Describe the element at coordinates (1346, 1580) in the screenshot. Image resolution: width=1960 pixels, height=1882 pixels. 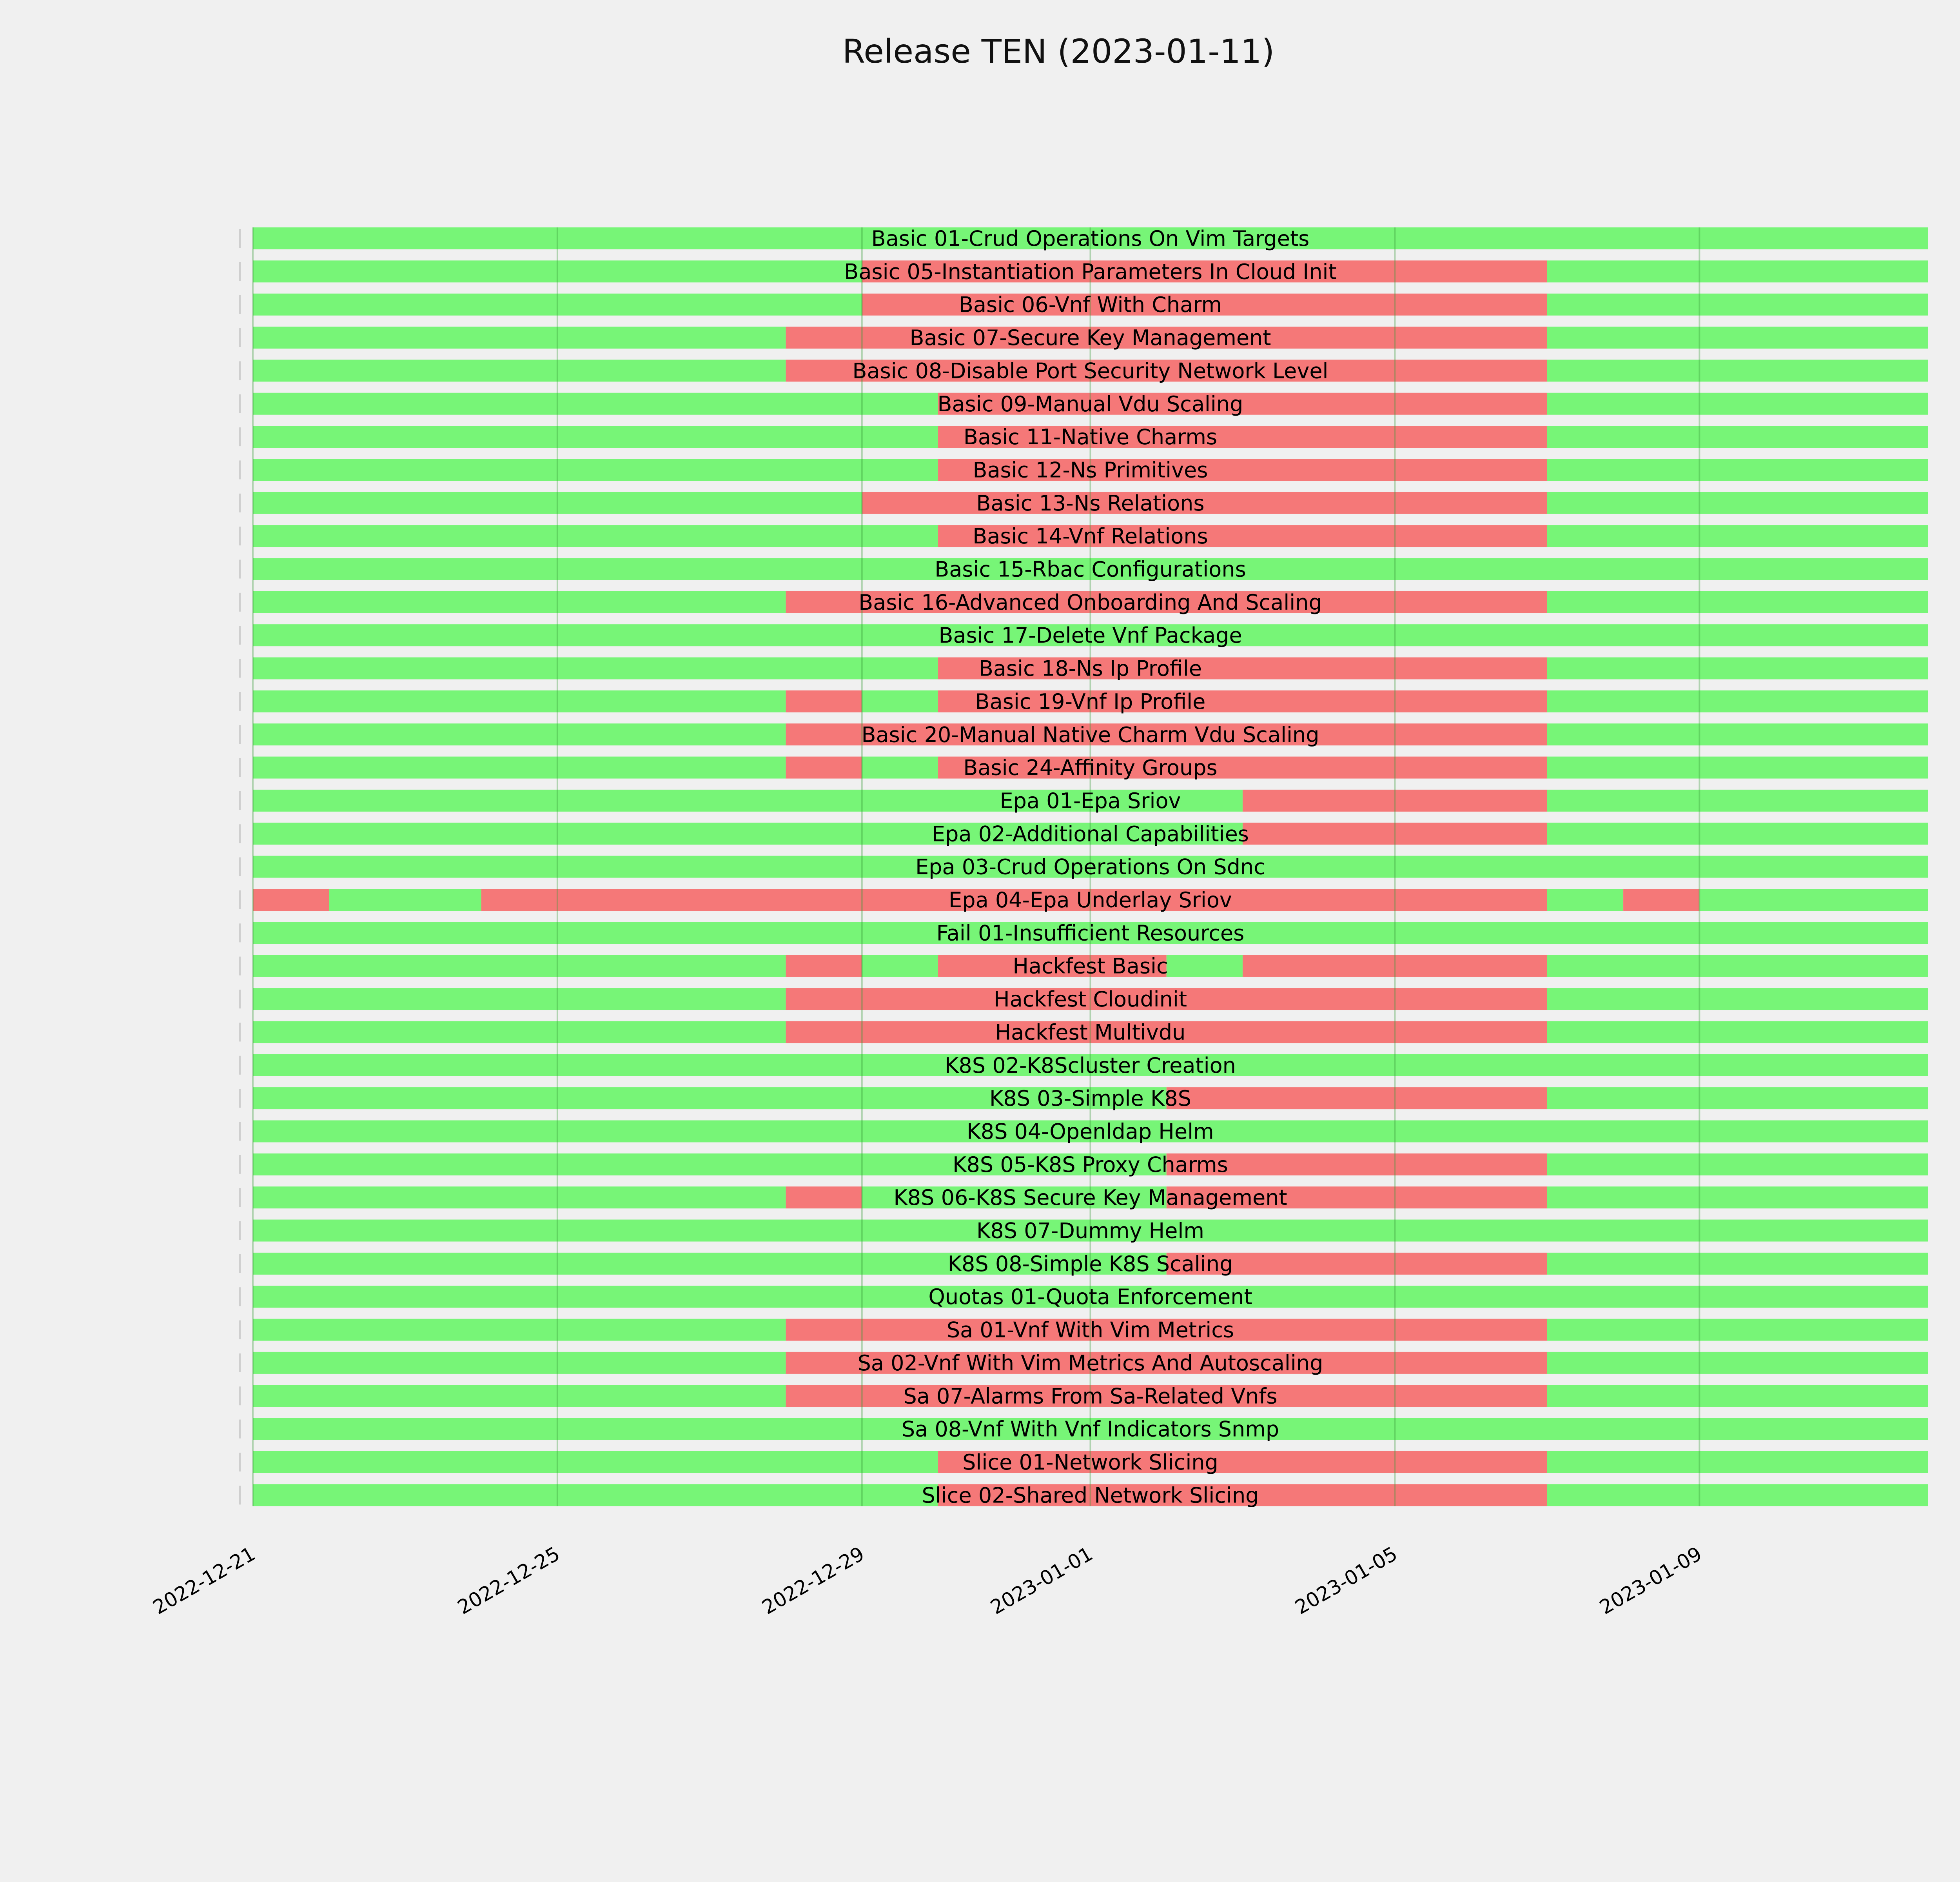
I see `x-tick-label: 2023-01-05` at that location.